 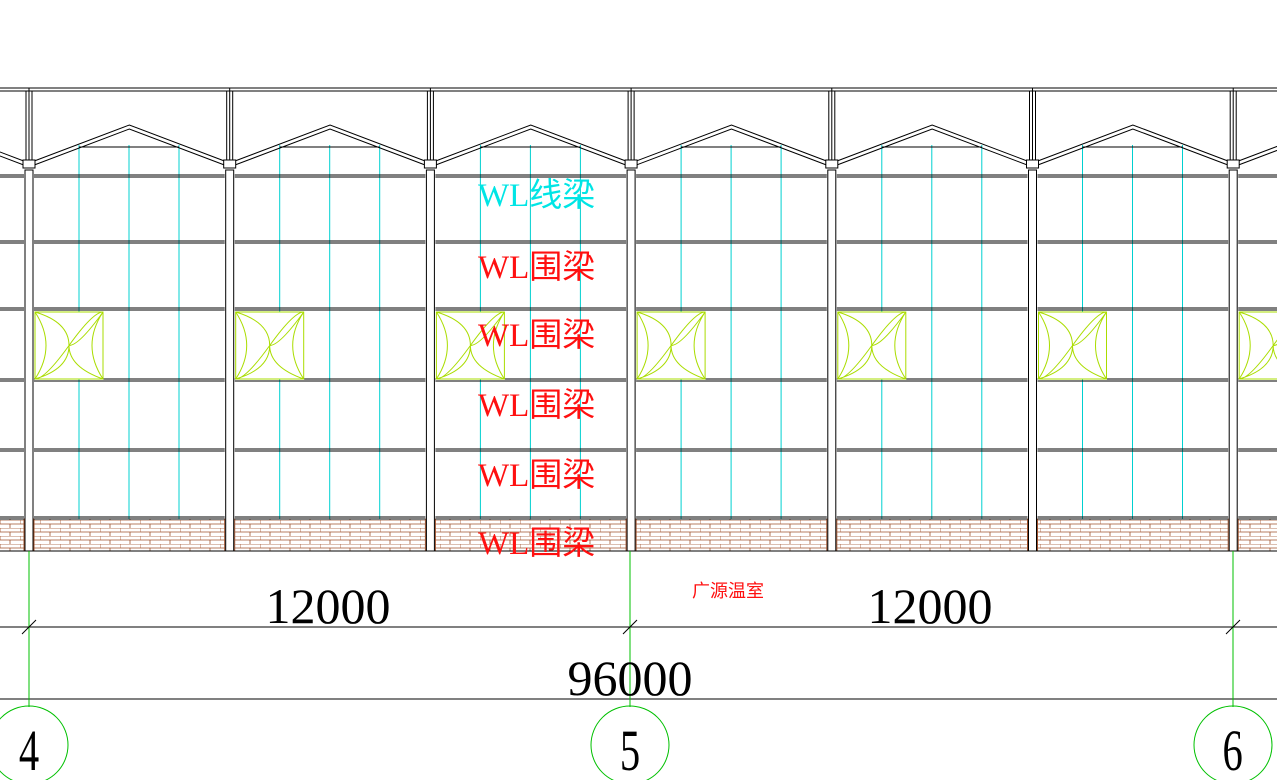 What do you see at coordinates (728, 591) in the screenshot?
I see `watermark: 广源温室` at bounding box center [728, 591].